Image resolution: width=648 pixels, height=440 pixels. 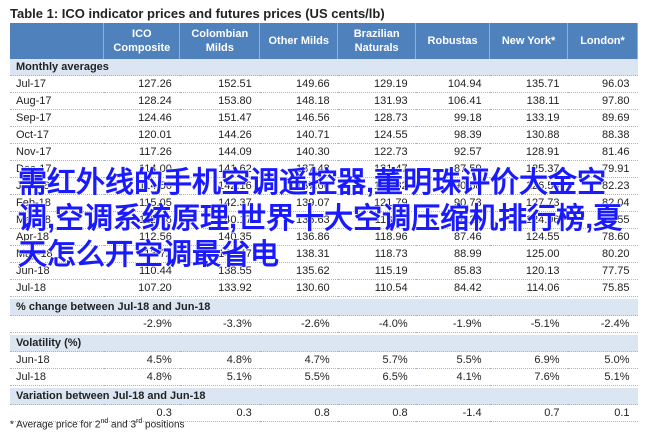 What do you see at coordinates (57, 220) in the screenshot?
I see `row-label: Mar-18` at bounding box center [57, 220].